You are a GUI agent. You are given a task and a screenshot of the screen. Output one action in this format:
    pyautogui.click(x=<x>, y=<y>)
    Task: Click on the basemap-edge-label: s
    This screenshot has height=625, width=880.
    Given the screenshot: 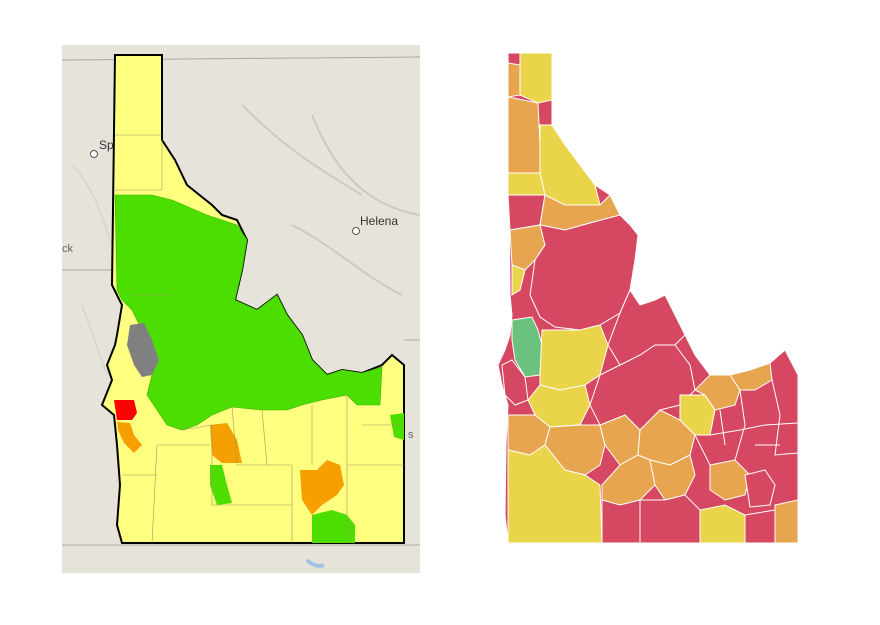 What is the action you would take?
    pyautogui.click(x=411, y=435)
    